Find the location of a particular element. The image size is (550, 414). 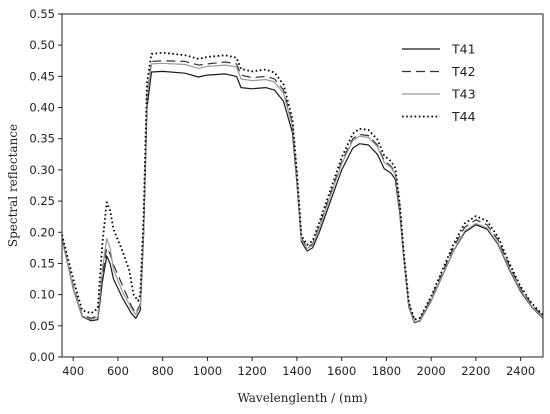

x-tick-label: 1400 is located at coordinates (296, 371).